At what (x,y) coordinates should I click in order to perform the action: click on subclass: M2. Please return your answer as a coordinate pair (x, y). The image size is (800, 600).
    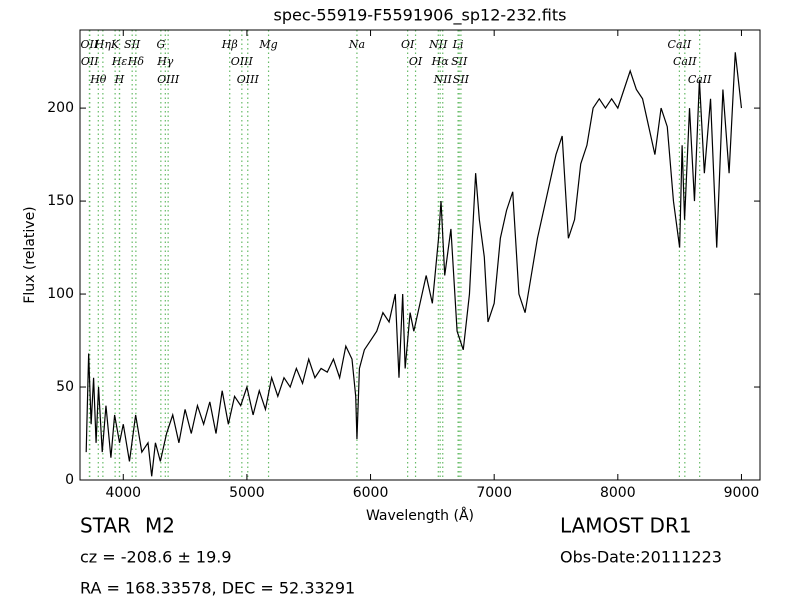
    Looking at the image, I should click on (160, 526).